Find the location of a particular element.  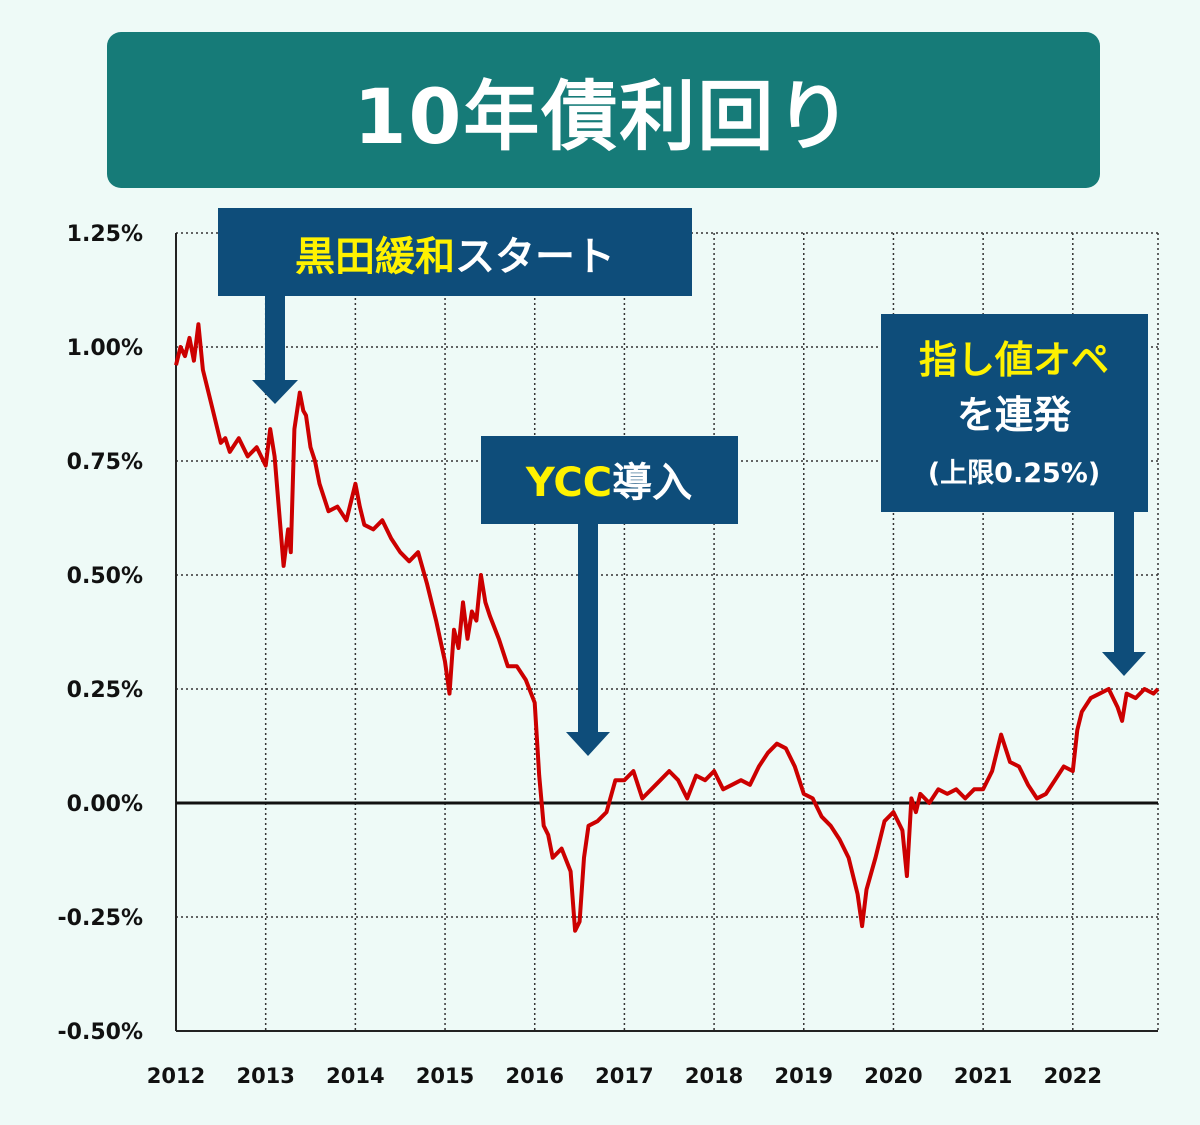

callout-sashine-box is located at coordinates (1014, 413).